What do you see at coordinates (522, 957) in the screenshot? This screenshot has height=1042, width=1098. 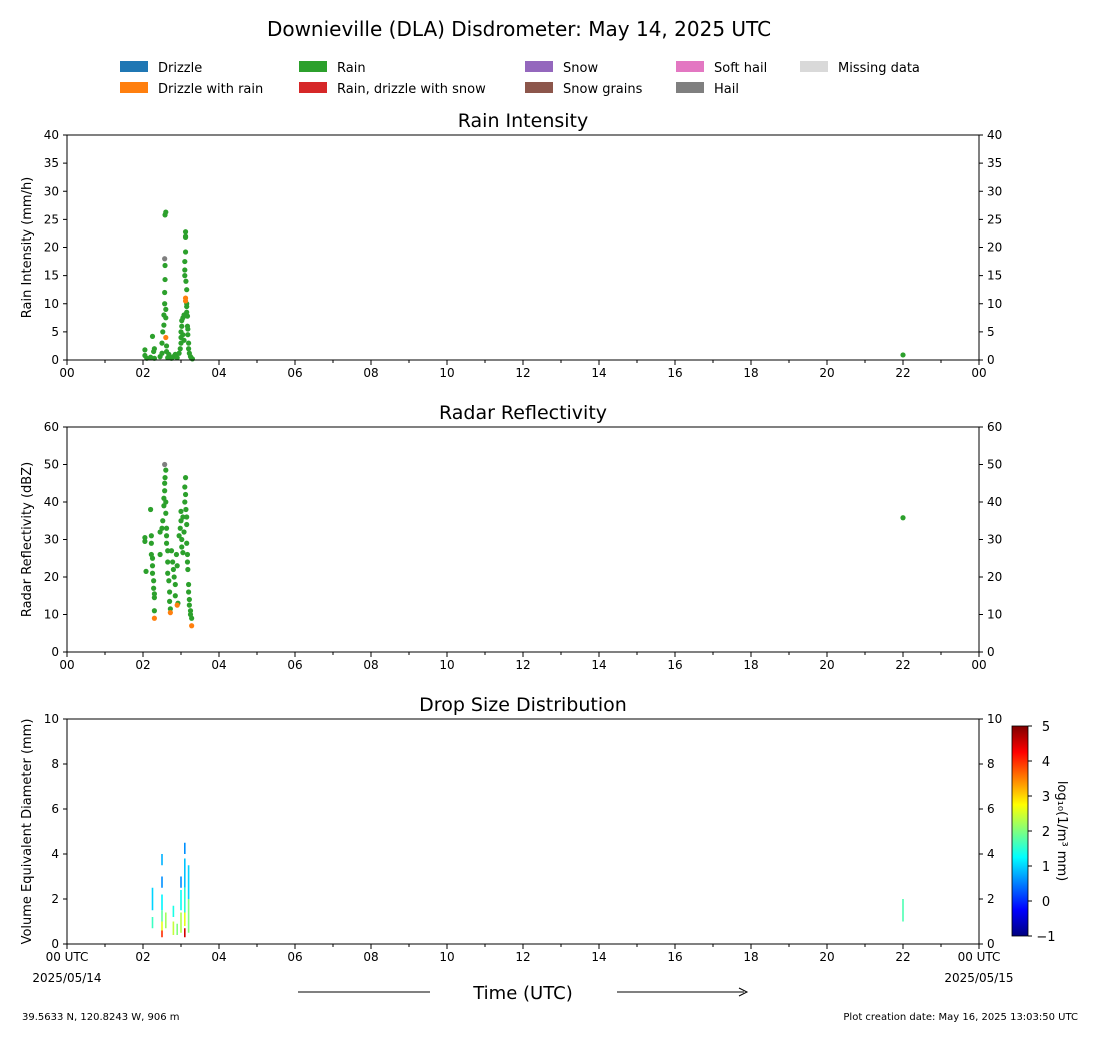 I see `x-tick-label: 12` at bounding box center [522, 957].